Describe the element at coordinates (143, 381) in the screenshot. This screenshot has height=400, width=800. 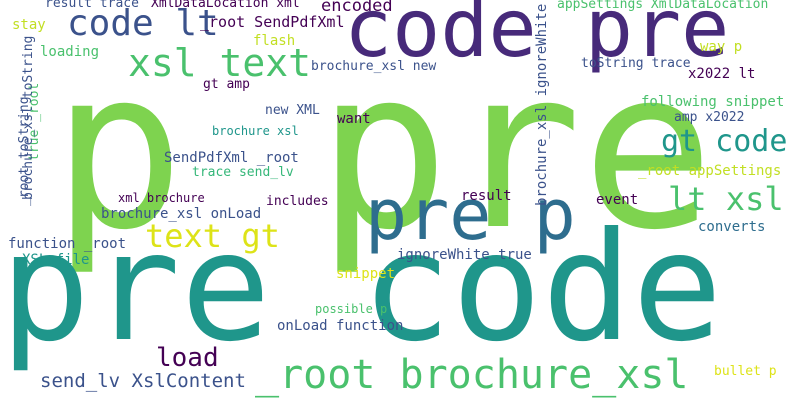
I see `cloud-word: send_lv XslContent` at that location.